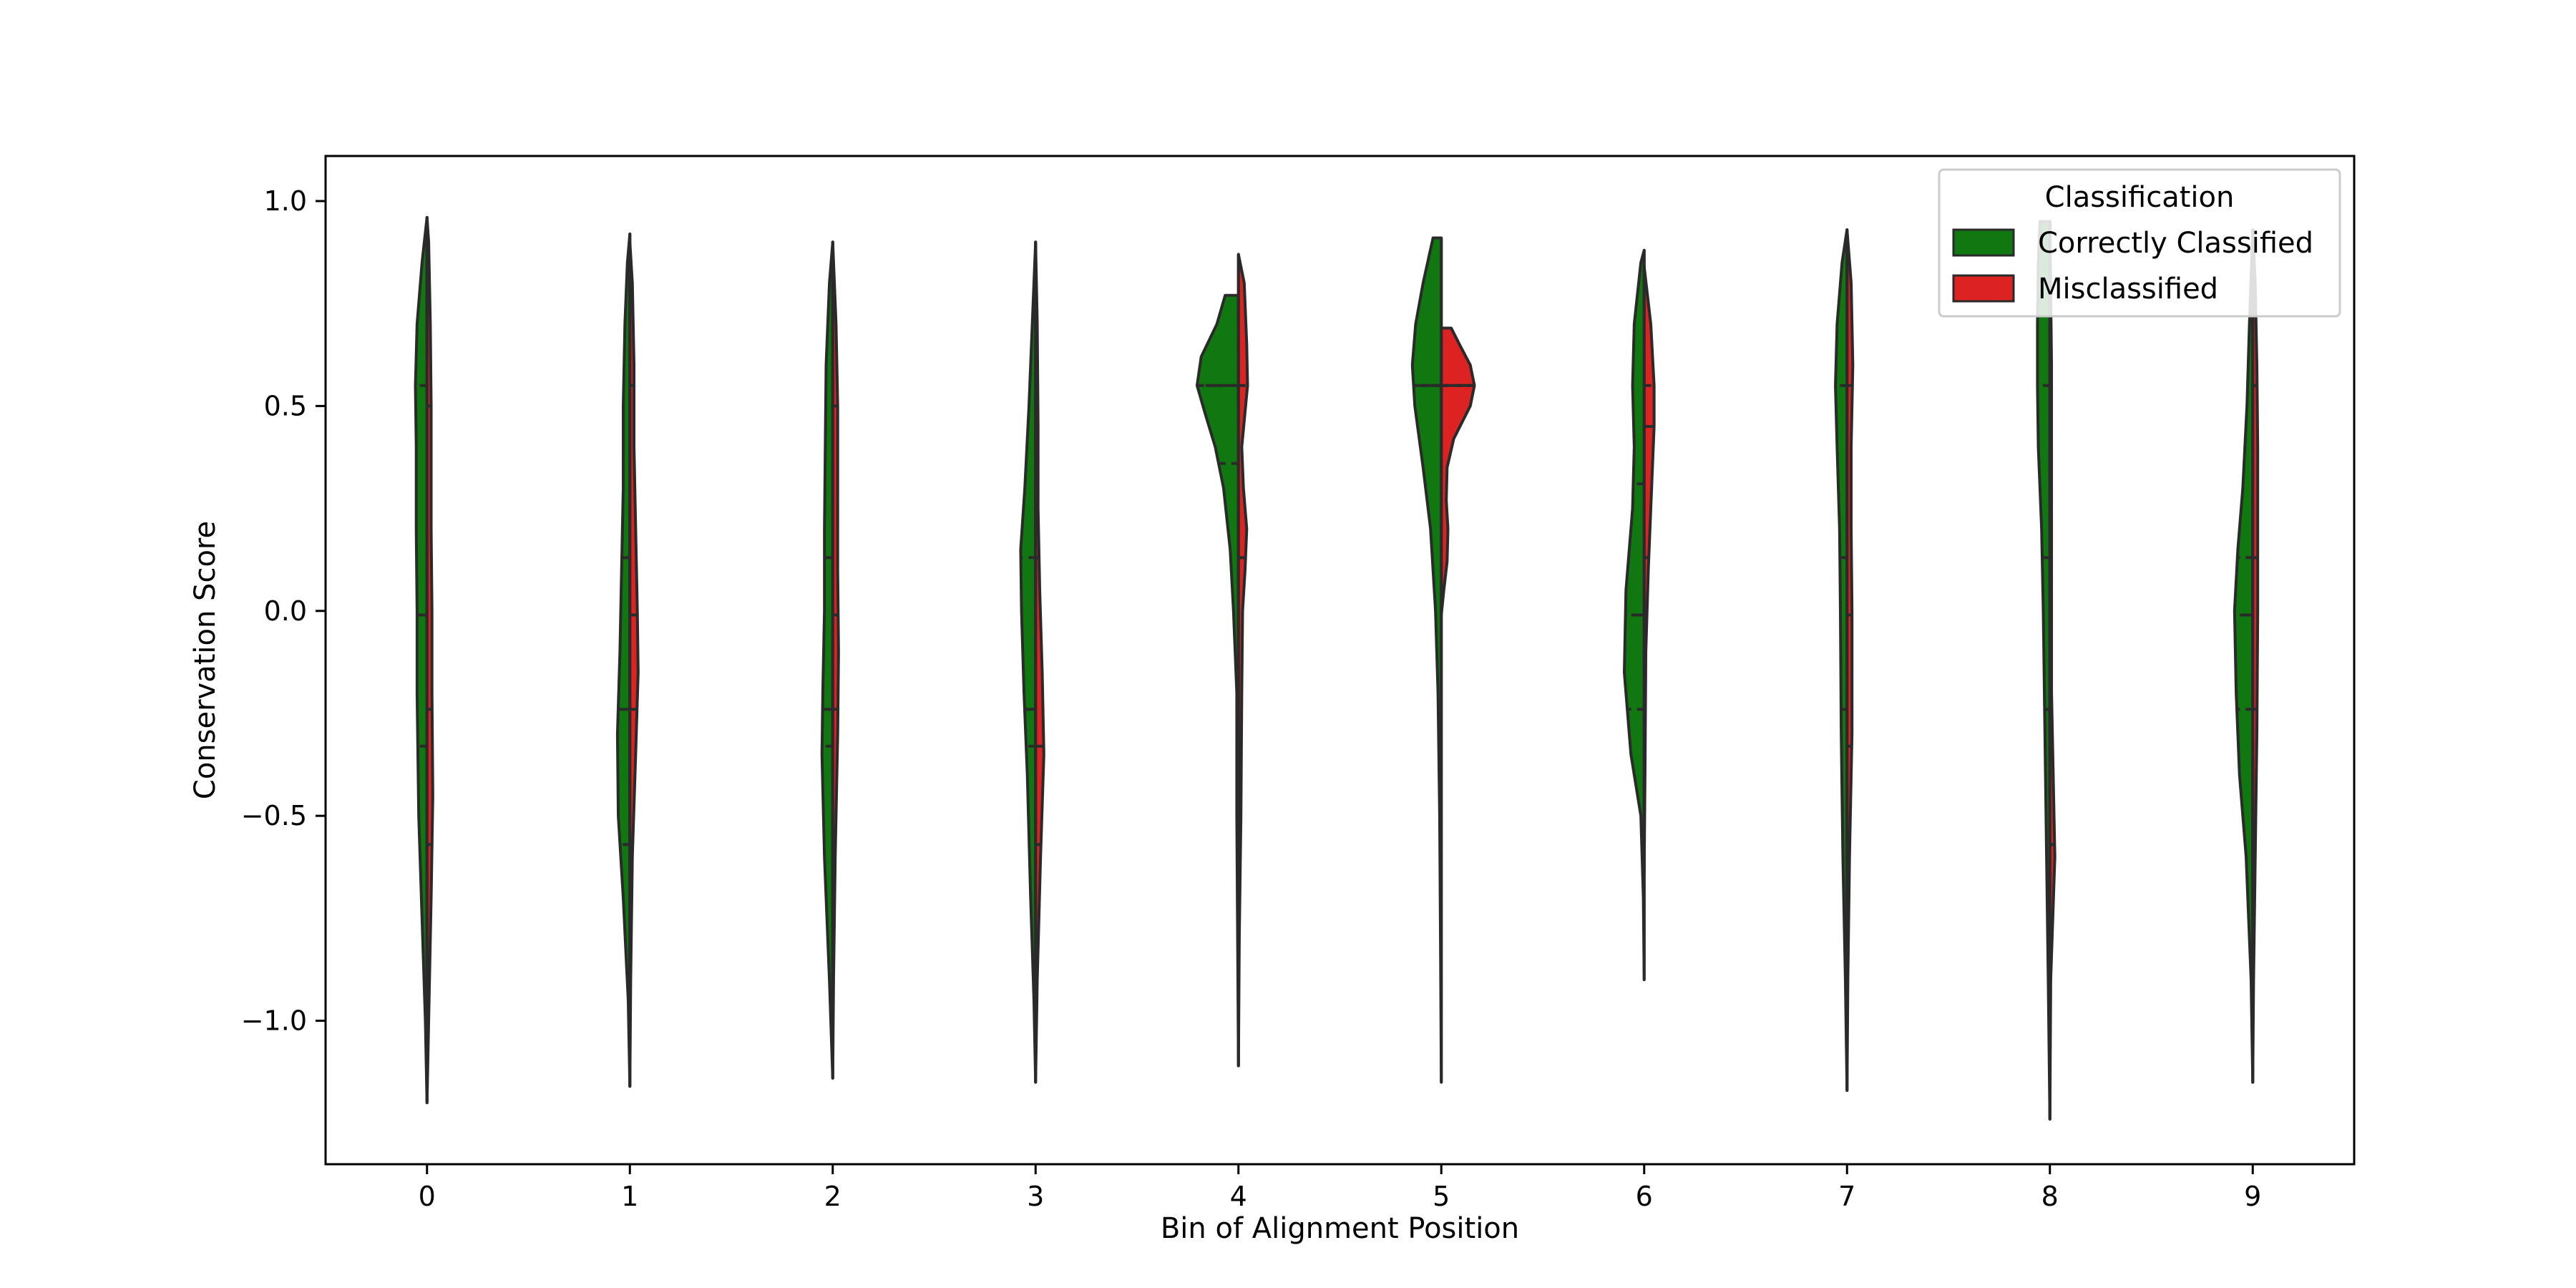 The height and width of the screenshot is (1288, 2576). I want to click on x-tick-label: 3, so click(1035, 1196).